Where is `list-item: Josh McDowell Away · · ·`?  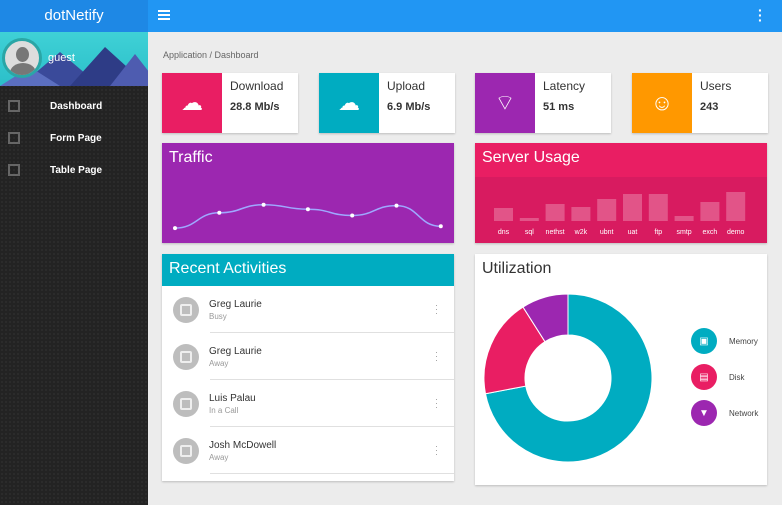 list-item: Josh McDowell Away · · · is located at coordinates (308, 450).